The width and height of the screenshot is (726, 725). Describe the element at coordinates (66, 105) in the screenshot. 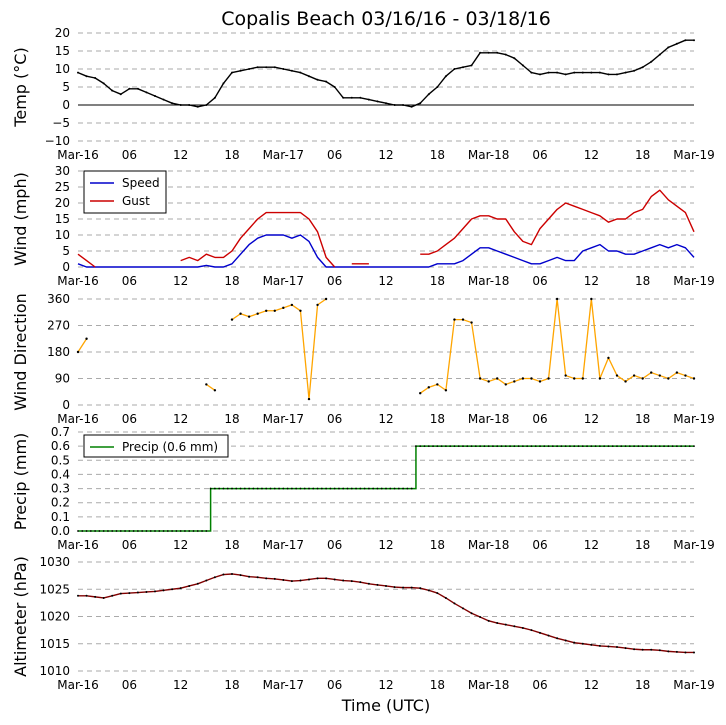

I see `y-tick-label: 0` at that location.